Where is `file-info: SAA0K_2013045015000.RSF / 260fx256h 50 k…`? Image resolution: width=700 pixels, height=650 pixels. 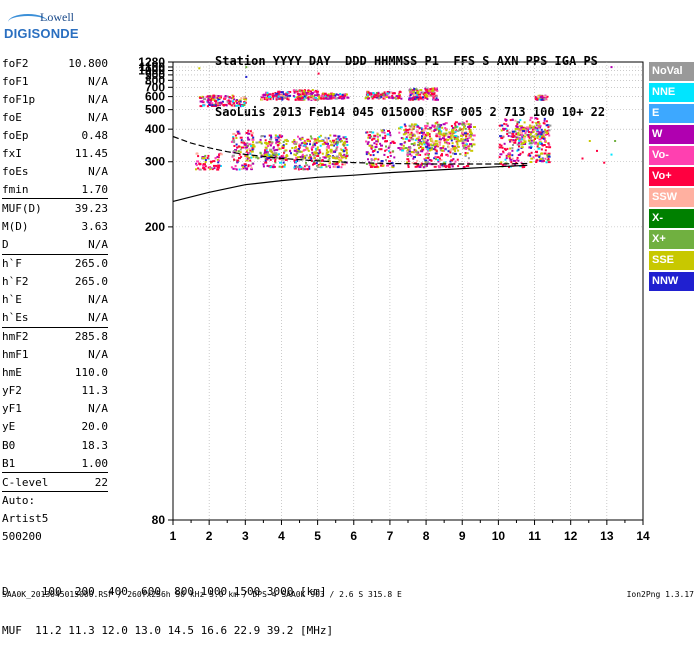 file-info: SAA0K_2013045015000.RSF / 260fx256h 50 k… is located at coordinates (202, 594).